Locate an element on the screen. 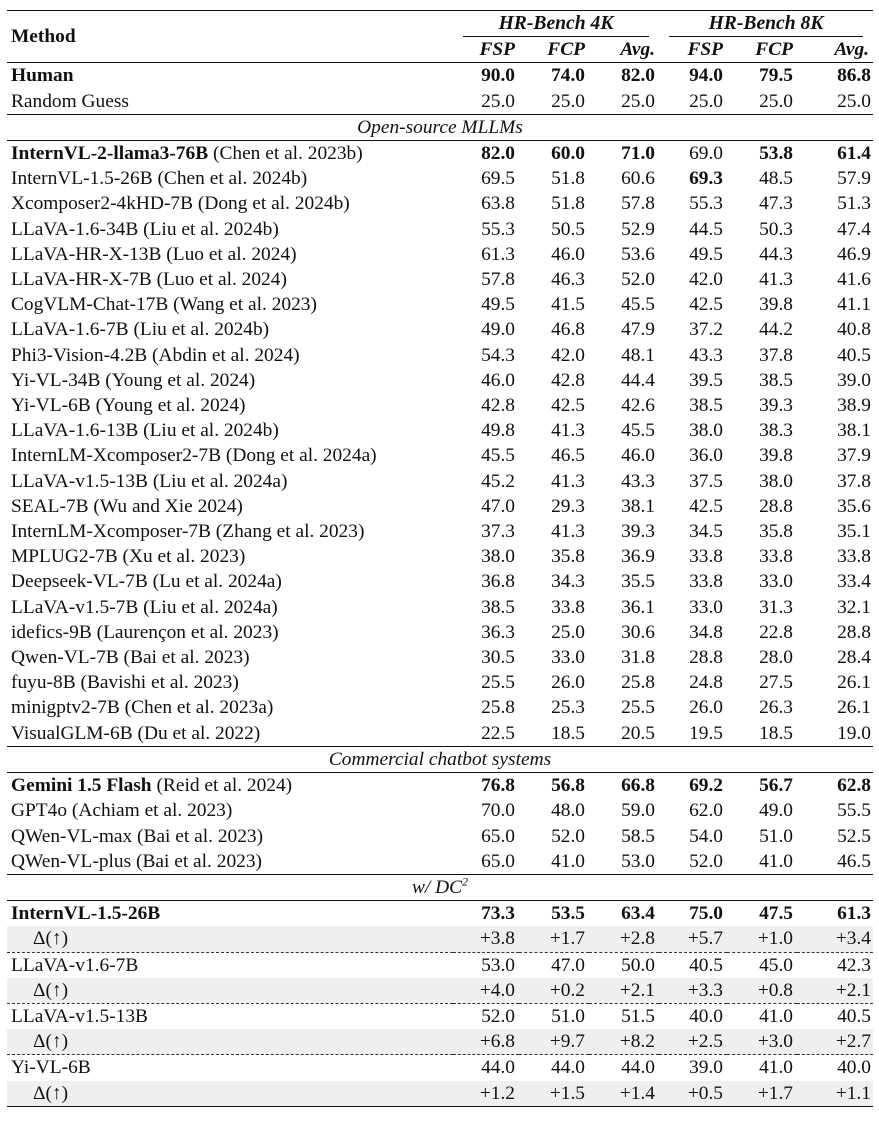 The image size is (879, 1136). model-name: Yi-VL-34B is located at coordinates (56, 380).